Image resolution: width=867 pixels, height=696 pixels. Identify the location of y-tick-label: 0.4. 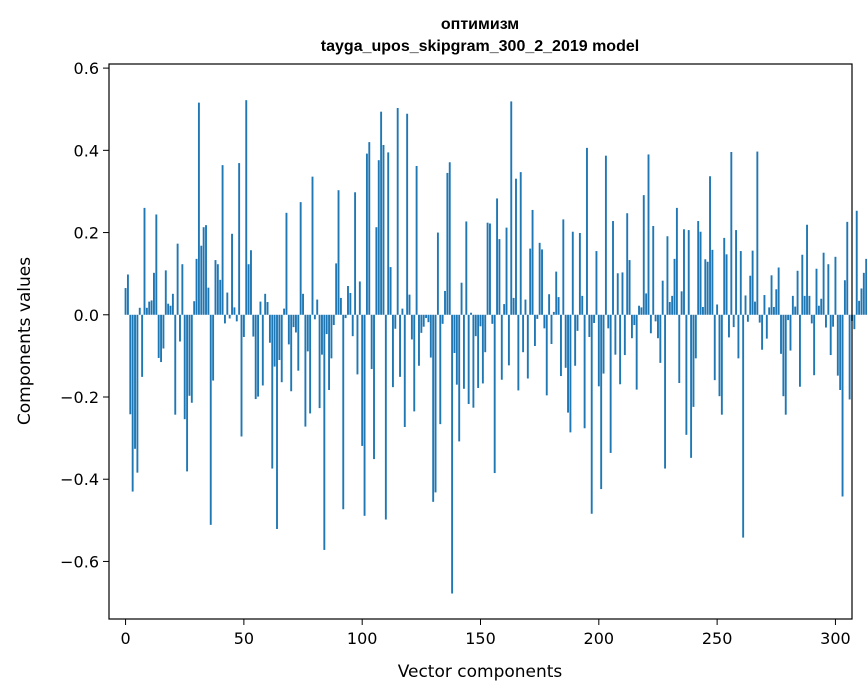
(86, 150).